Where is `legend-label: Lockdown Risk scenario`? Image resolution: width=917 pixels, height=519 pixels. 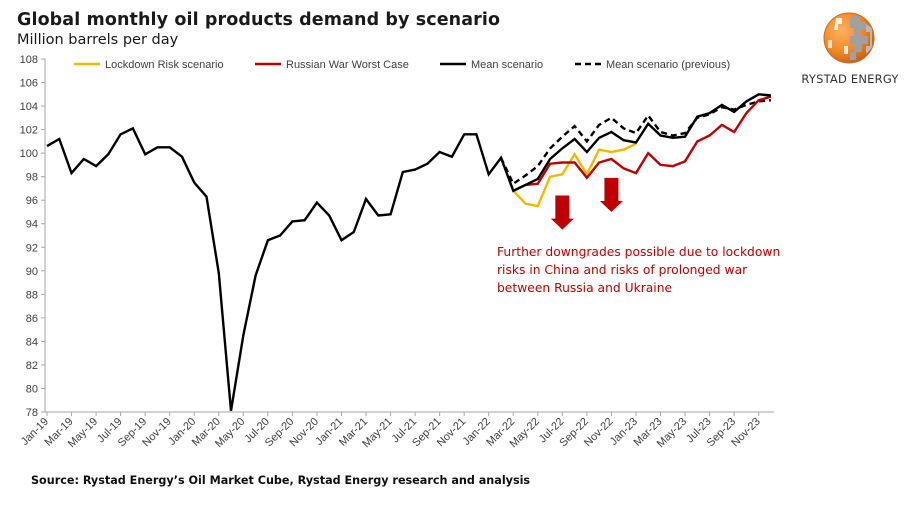 legend-label: Lockdown Risk scenario is located at coordinates (164, 65).